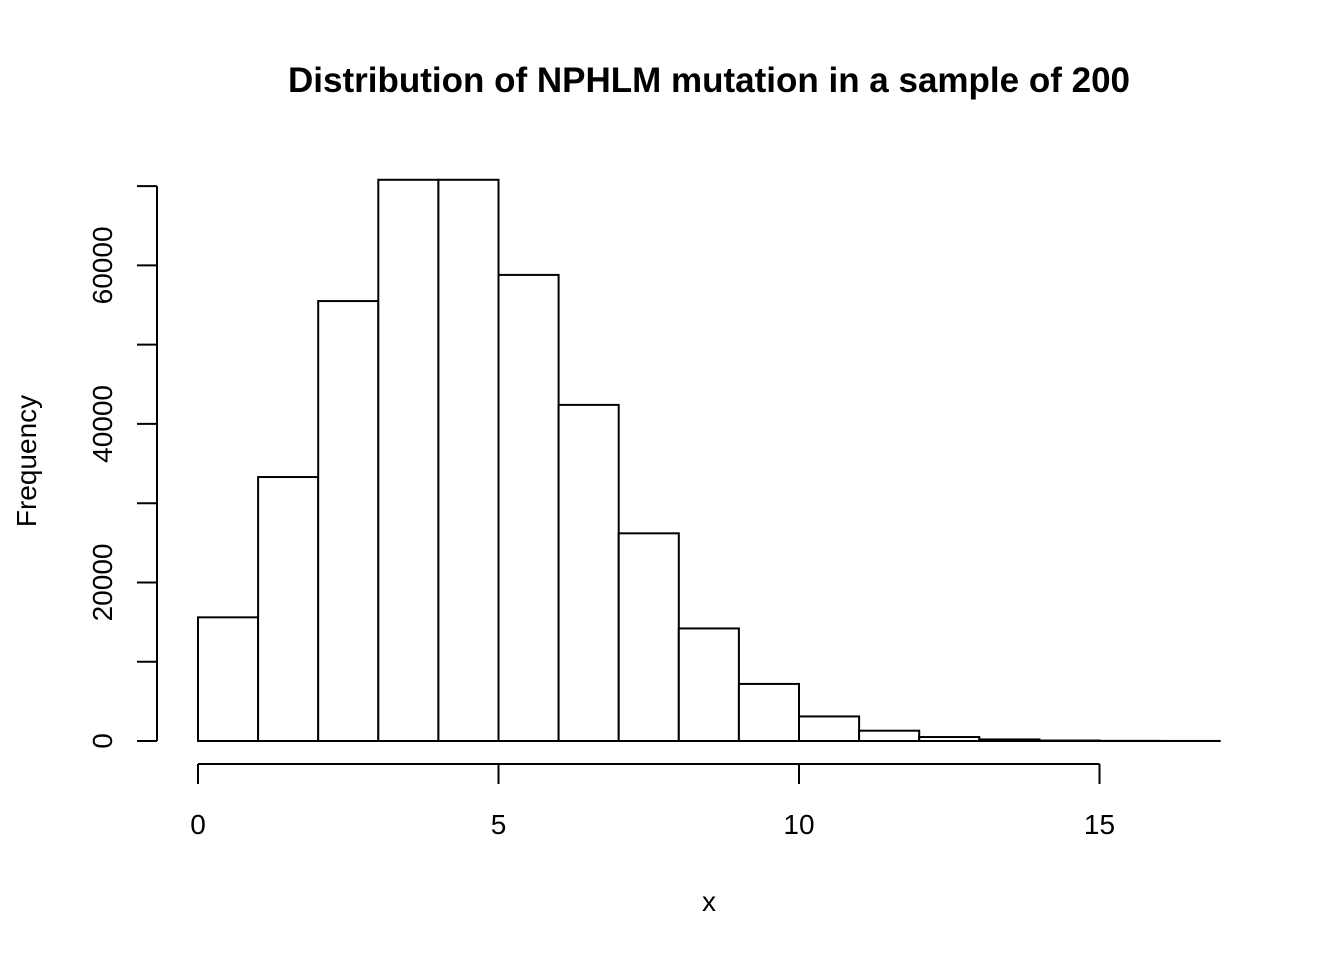 The height and width of the screenshot is (960, 1344). What do you see at coordinates (122, 467) in the screenshot?
I see `y-axis: 0 20000 40000 60000` at bounding box center [122, 467].